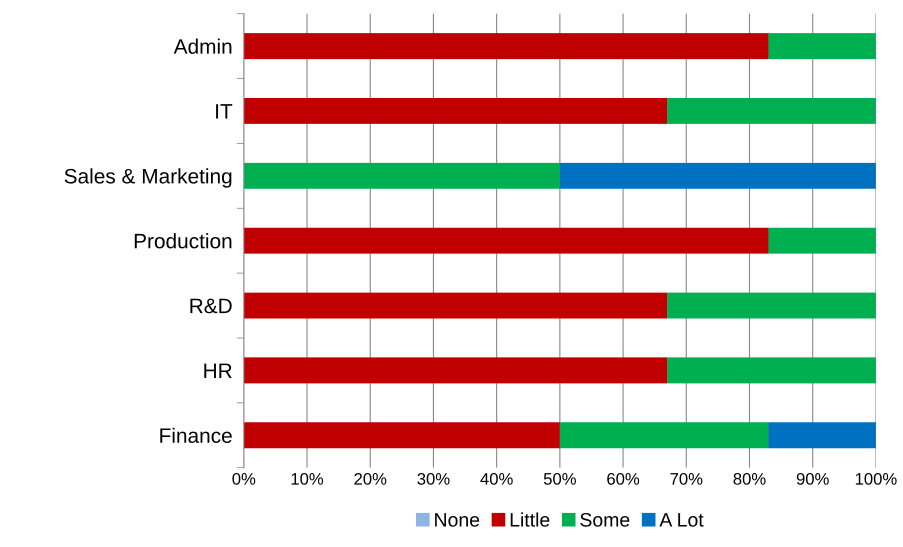 The image size is (903, 547). What do you see at coordinates (148, 178) in the screenshot?
I see `y-tick-label: Sales & Marketing` at bounding box center [148, 178].